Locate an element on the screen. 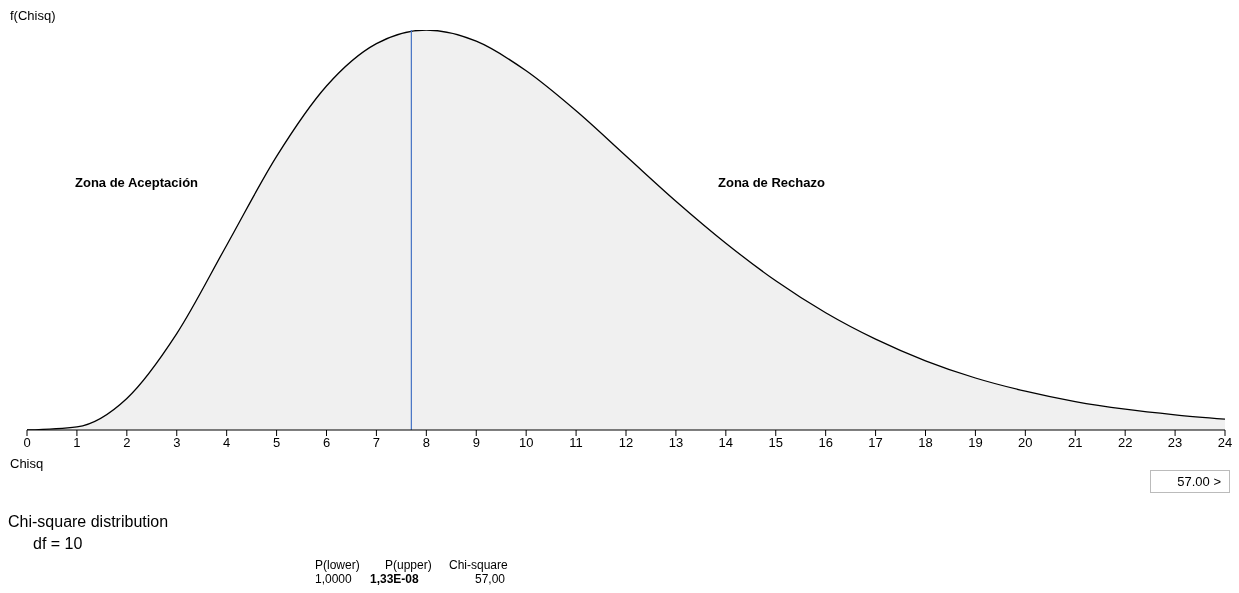 The width and height of the screenshot is (1239, 593). x-tick-label: 5 is located at coordinates (276, 443).